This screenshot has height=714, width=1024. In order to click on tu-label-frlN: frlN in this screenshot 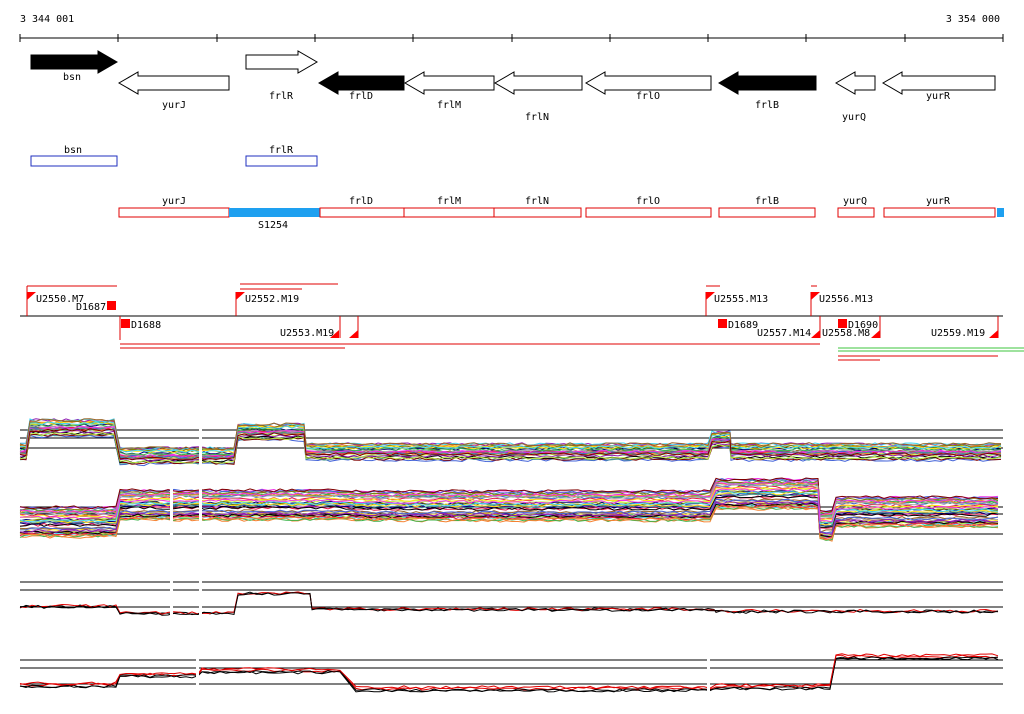, I will do `click(537, 201)`.